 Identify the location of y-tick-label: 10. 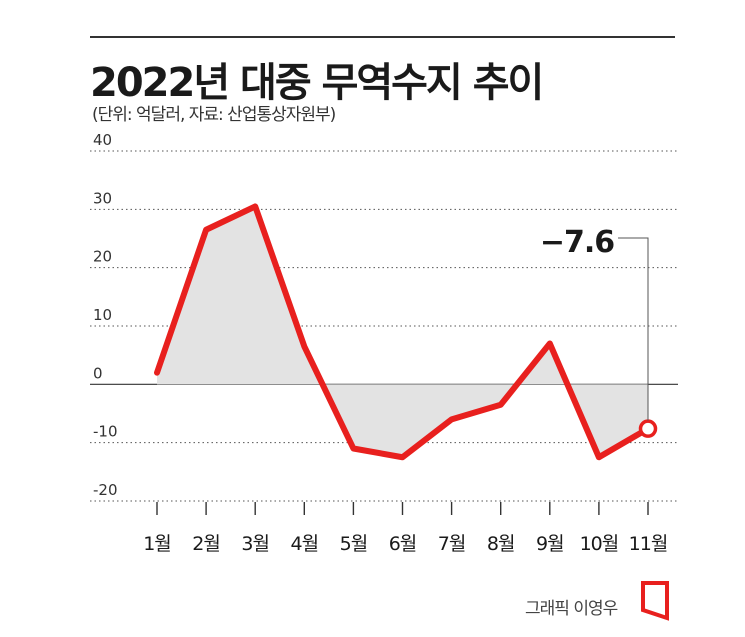
(102, 315).